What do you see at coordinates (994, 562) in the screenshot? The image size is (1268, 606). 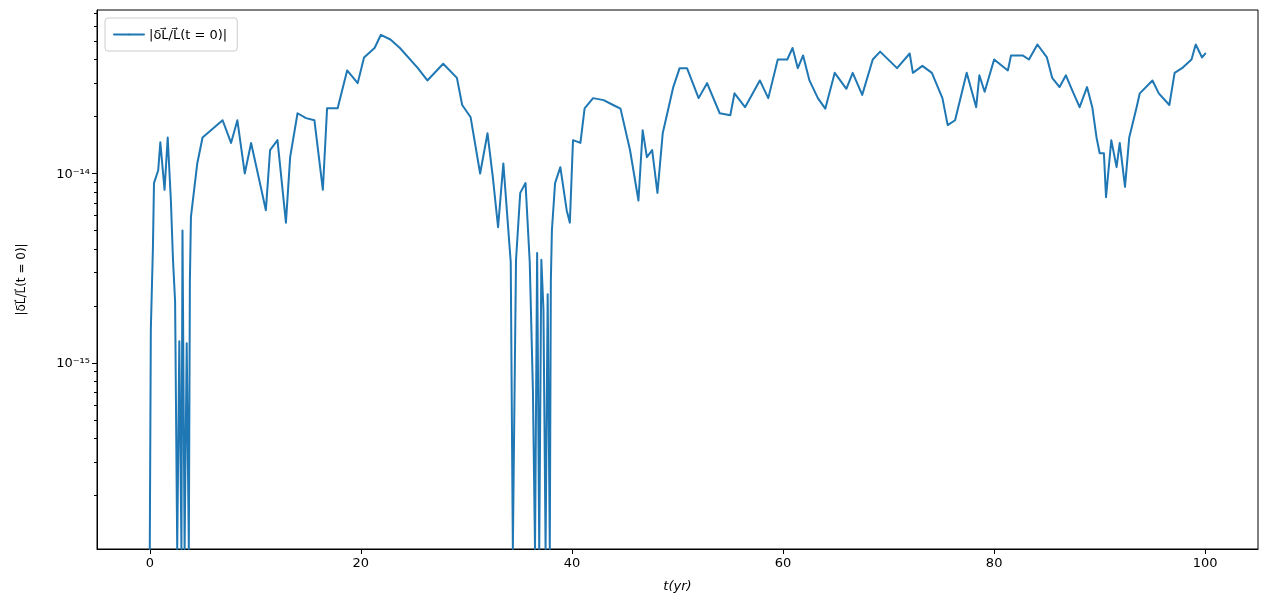 I see `x-tick-label: 80` at bounding box center [994, 562].